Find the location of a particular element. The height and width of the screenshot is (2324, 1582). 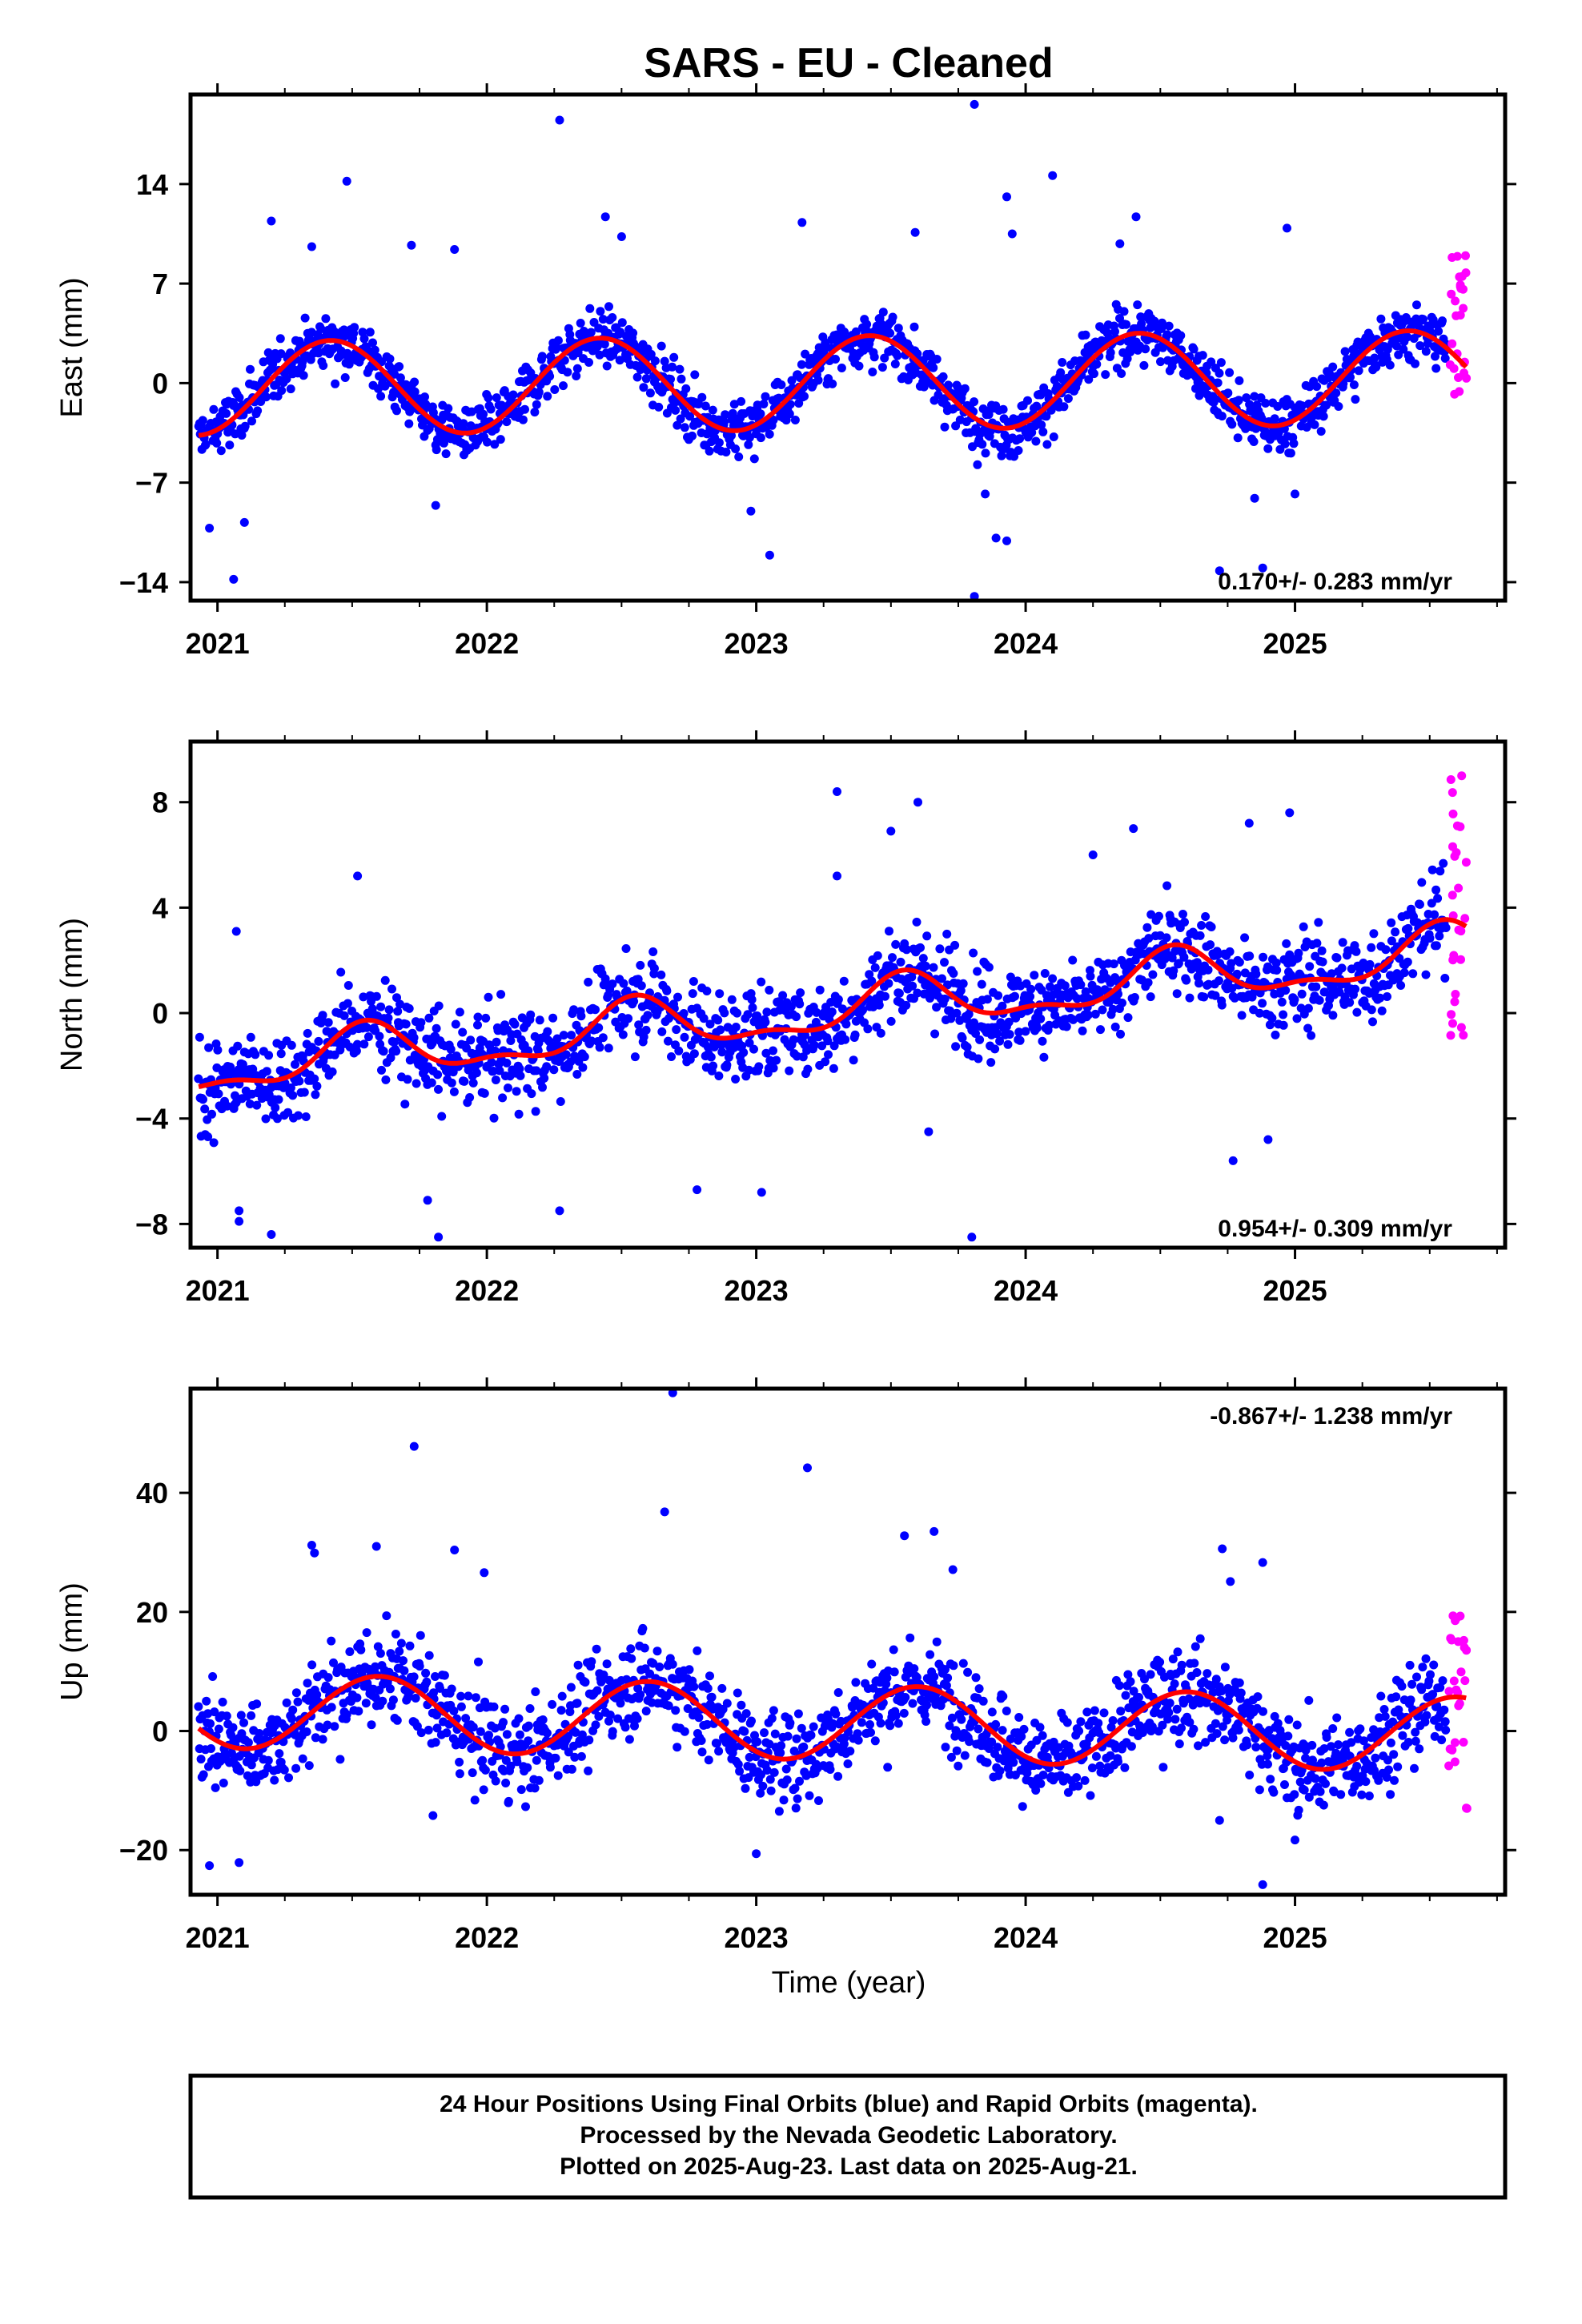

up-y-tick-label: 40 is located at coordinates (152, 1493).